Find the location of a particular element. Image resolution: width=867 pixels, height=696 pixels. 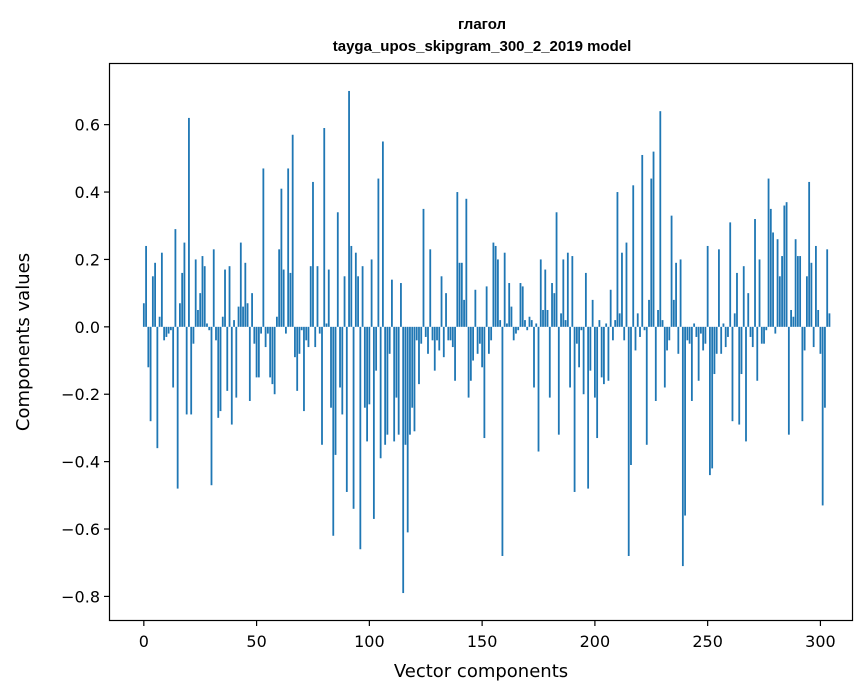

y-tick-label: 0.0 is located at coordinates (87, 327).